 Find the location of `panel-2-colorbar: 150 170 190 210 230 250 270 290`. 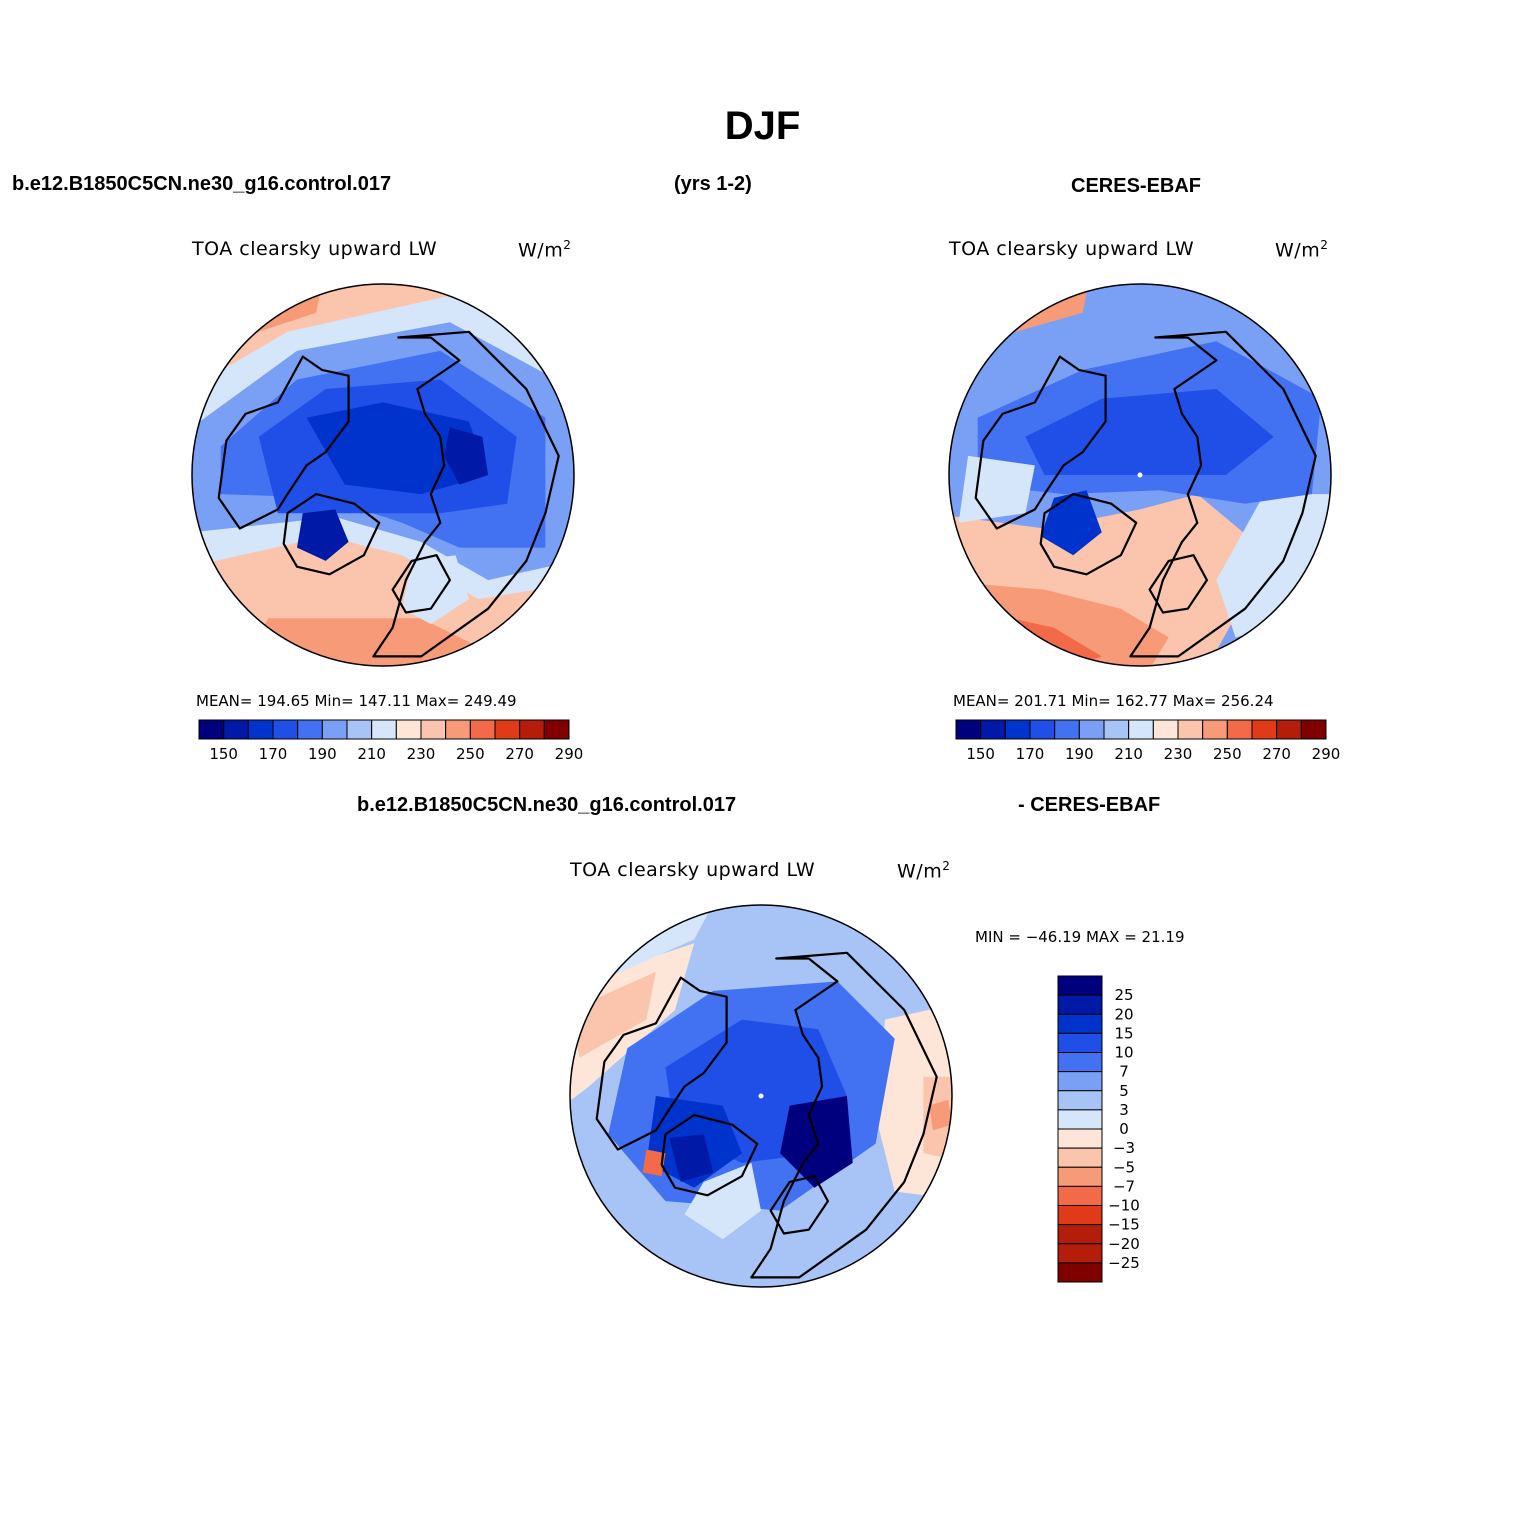

panel-2-colorbar: 150 170 190 210 230 250 270 290 is located at coordinates (1147, 741).